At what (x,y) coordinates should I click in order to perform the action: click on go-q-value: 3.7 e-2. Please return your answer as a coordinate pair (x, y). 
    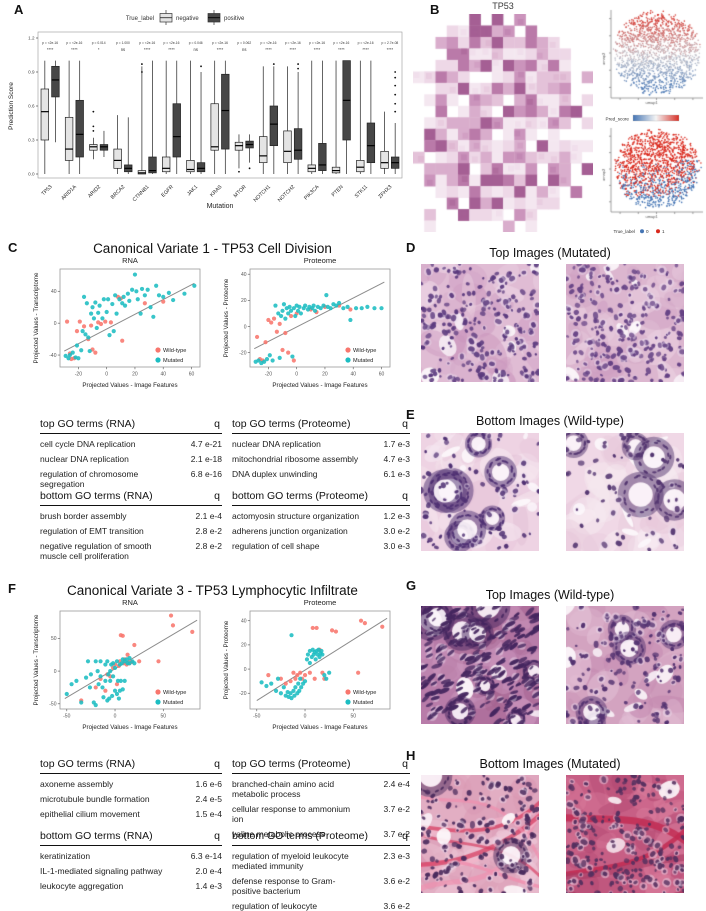
    Looking at the image, I should click on (396, 809).